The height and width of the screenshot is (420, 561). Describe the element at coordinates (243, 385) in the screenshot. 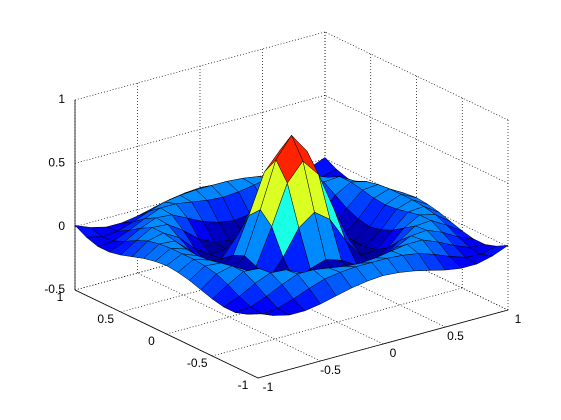

I see `y-tick-label: -1` at that location.